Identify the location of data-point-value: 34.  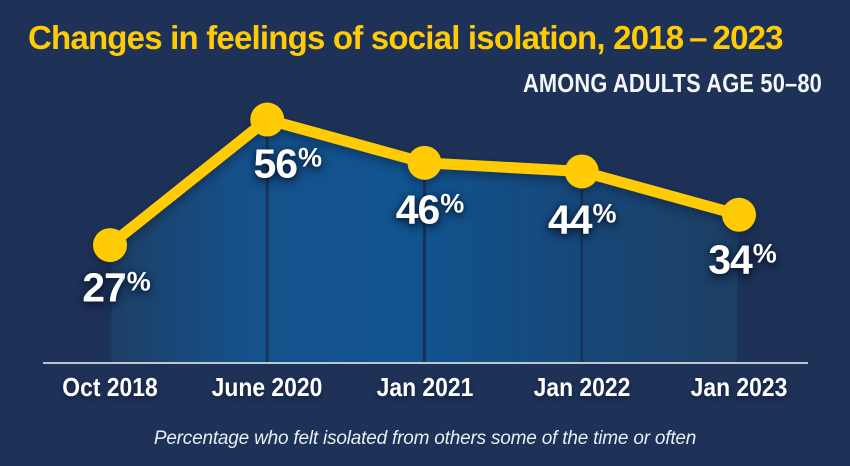
(730, 259).